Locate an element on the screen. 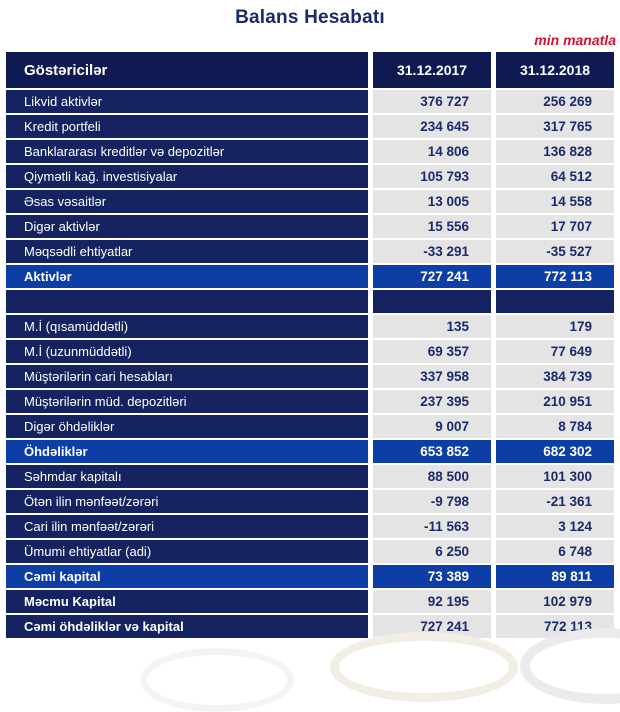 The image size is (620, 712). row-label-cell: M.İ (qısamüddətli) is located at coordinates (187, 326).